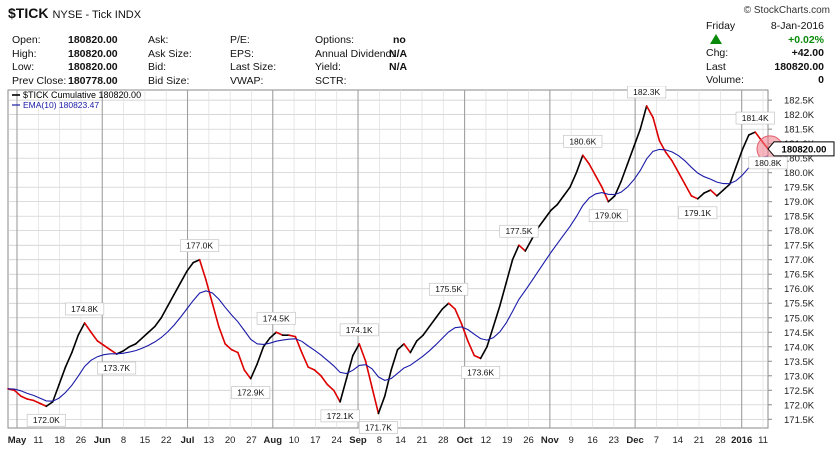 The image size is (840, 450). Describe the element at coordinates (799, 217) in the screenshot. I see `y-tick-label: 178.5K` at that location.